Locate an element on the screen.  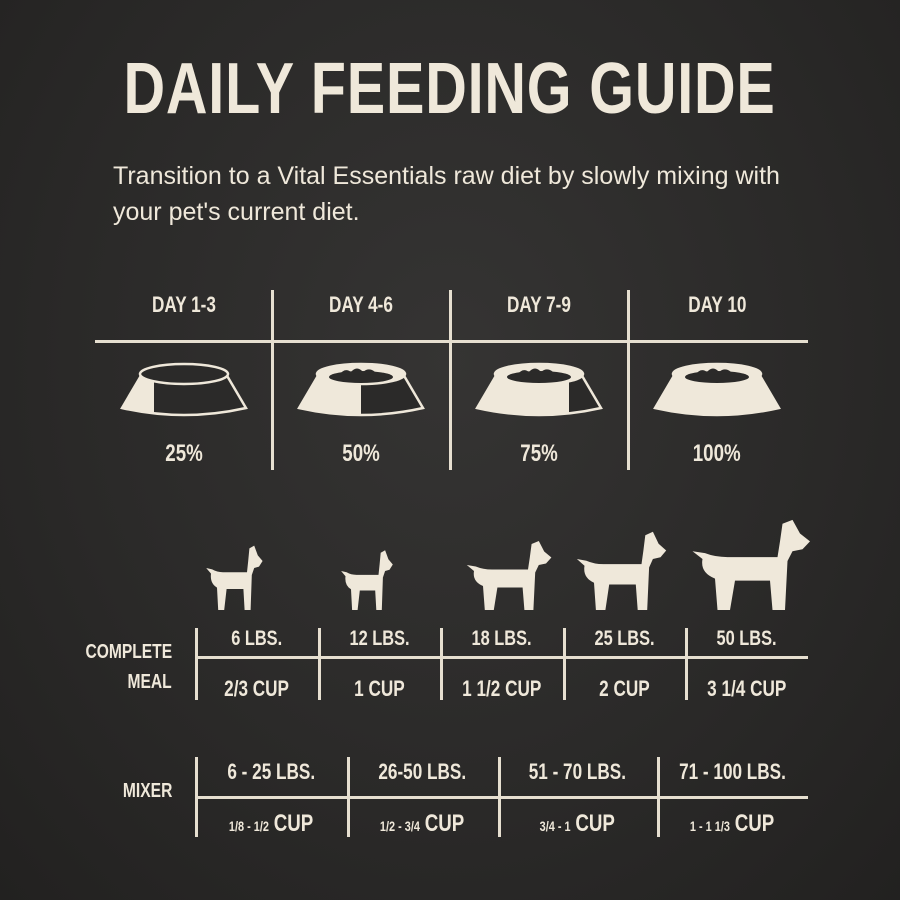
page-title: DAILY FEEDING GUIDE is located at coordinates (450, 89).